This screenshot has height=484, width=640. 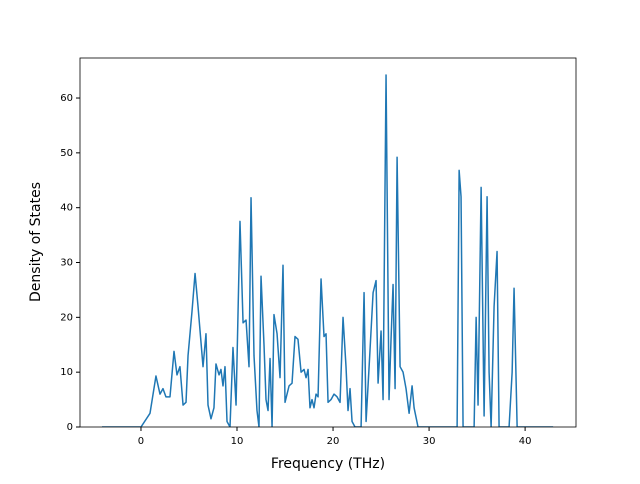 I want to click on y-tick-label: 10, so click(x=66, y=372).